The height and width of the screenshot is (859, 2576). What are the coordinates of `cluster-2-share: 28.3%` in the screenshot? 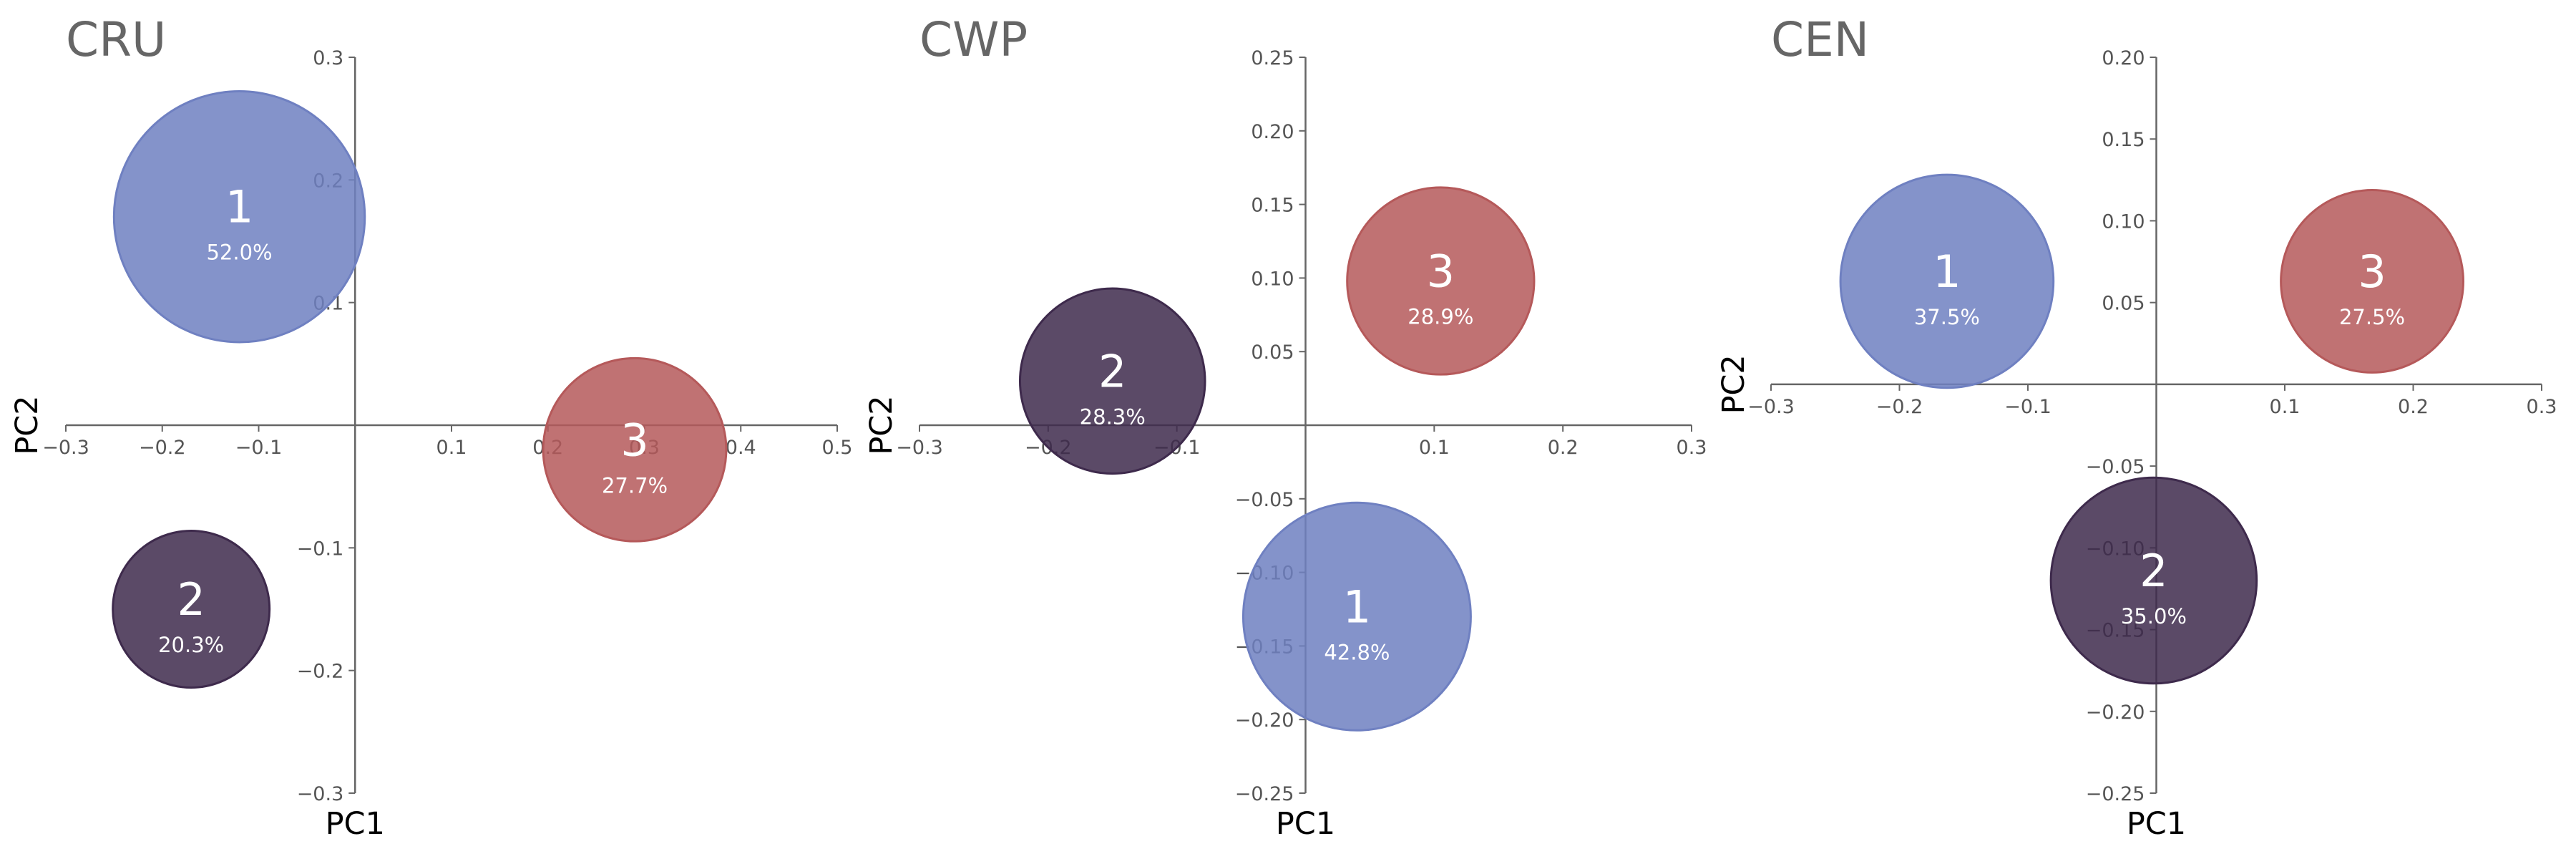 It's located at (1113, 416).